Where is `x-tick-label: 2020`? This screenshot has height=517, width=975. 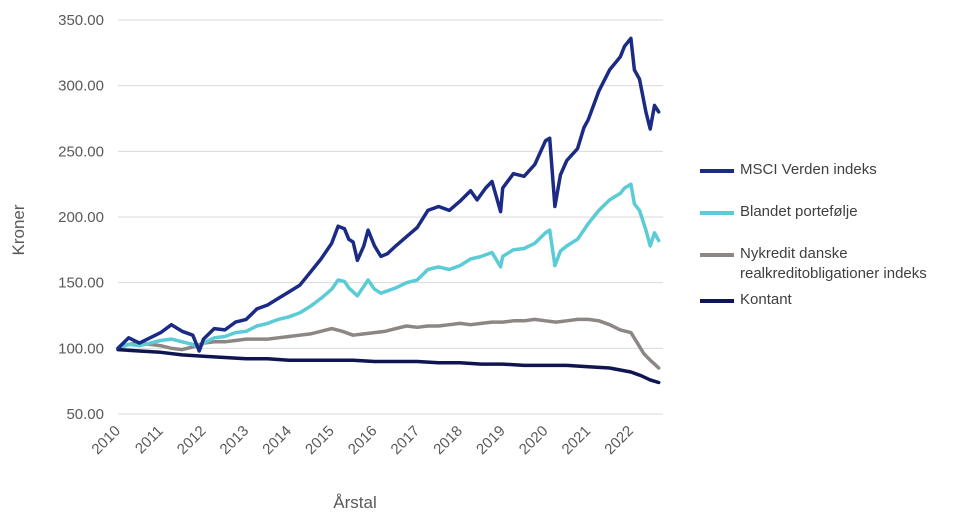
x-tick-label: 2020 is located at coordinates (534, 440).